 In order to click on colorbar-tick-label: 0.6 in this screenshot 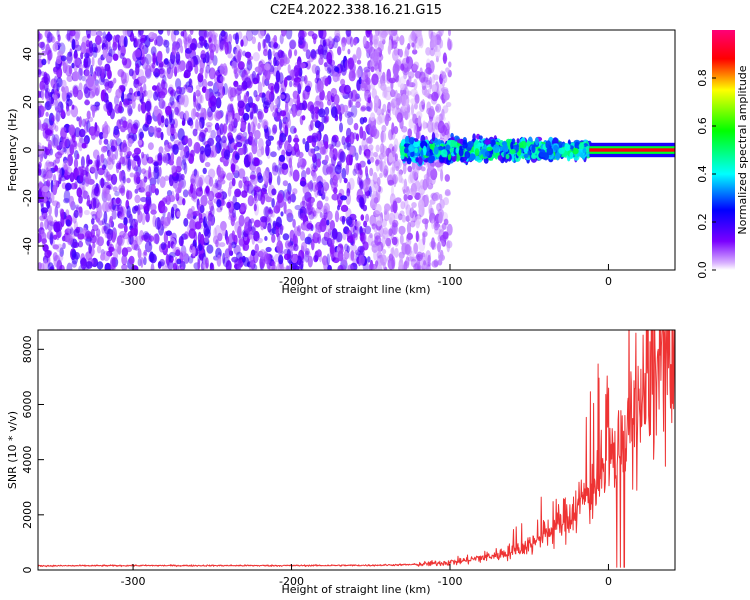, I will do `click(702, 126)`.